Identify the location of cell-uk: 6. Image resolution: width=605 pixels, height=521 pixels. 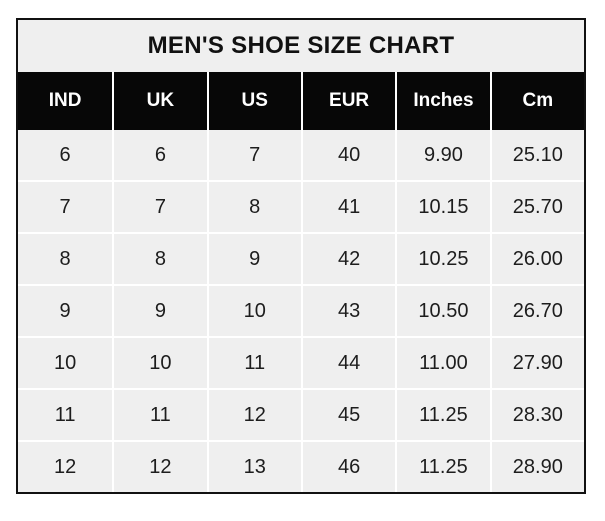
(161, 155).